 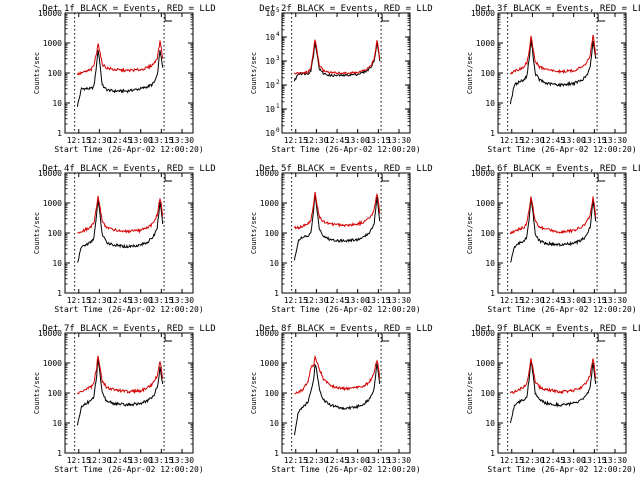 I want to click on panel-title: Det 8f BLACK = Events, RED = LLD, so click(x=345, y=329).